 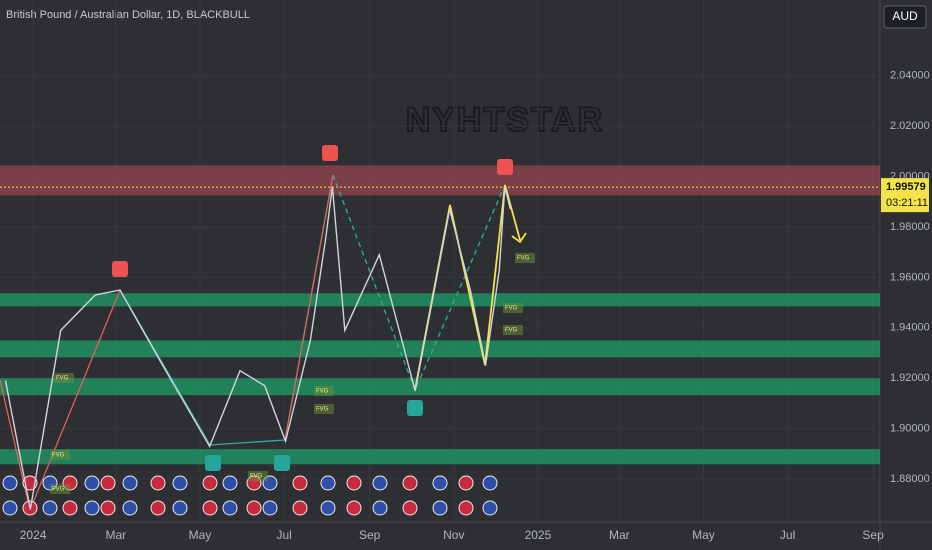 What do you see at coordinates (910, 479) in the screenshot?
I see `y-tick-label: 1.88000` at bounding box center [910, 479].